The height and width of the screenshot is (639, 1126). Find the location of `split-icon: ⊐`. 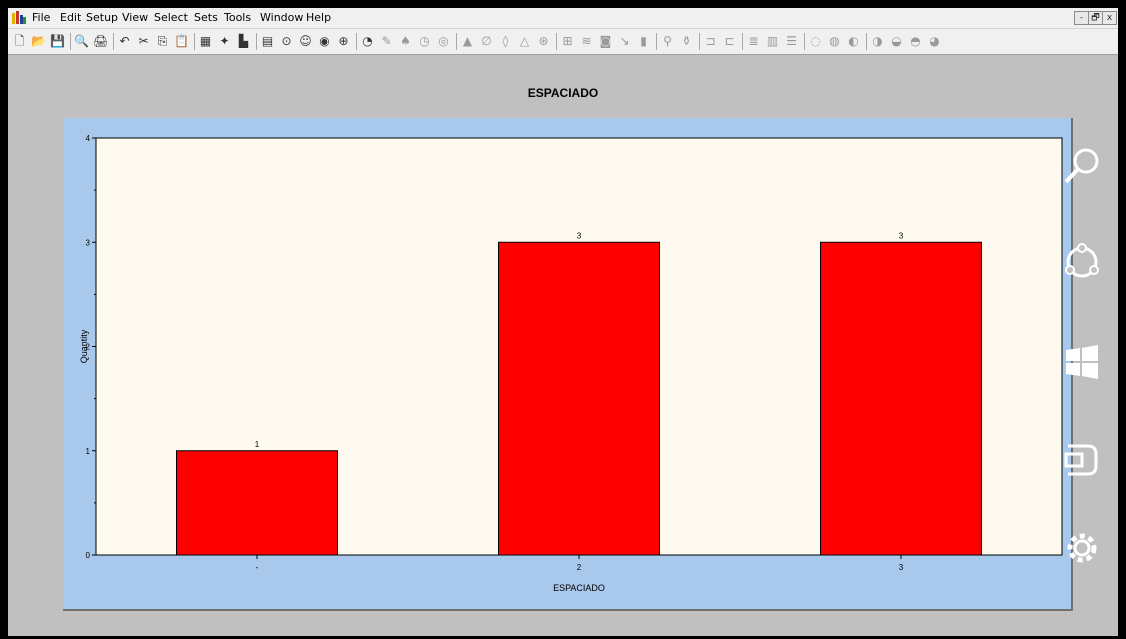

split-icon: ⊐ is located at coordinates (710, 41).